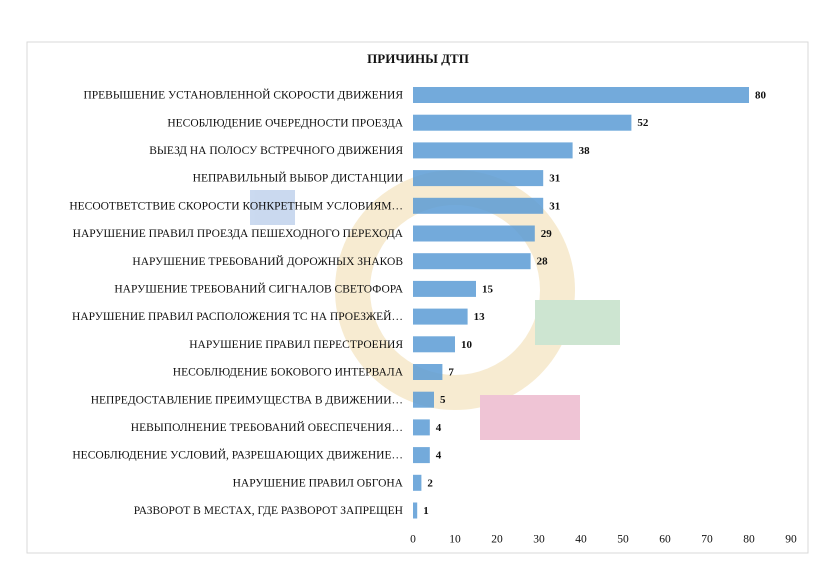 The height and width of the screenshot is (578, 821). I want to click on data-label: 13, so click(480, 317).